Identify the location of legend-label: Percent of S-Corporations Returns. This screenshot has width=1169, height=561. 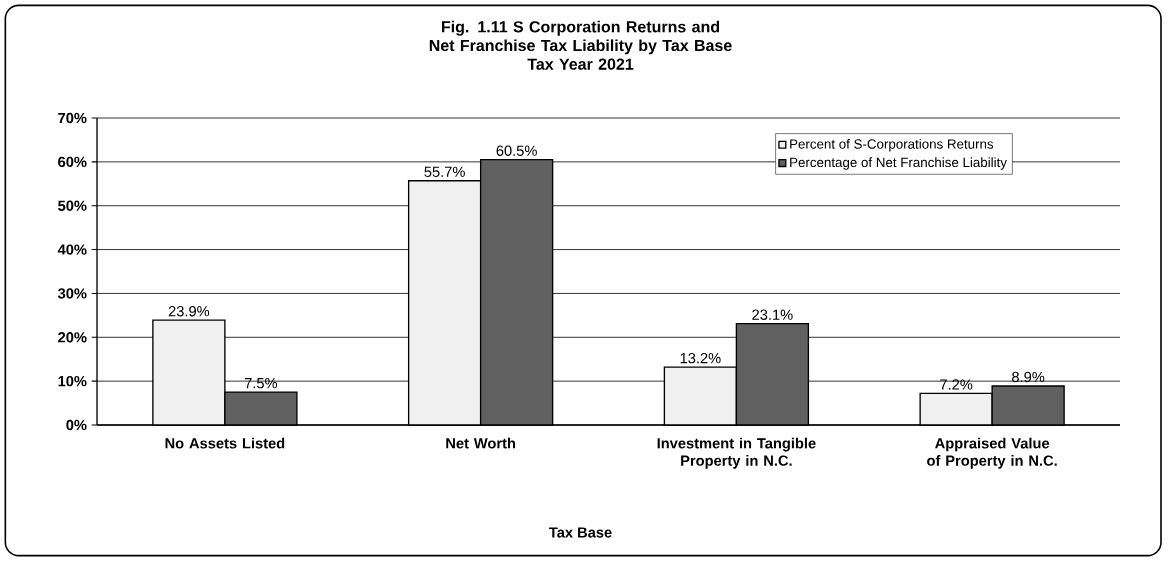
(892, 145).